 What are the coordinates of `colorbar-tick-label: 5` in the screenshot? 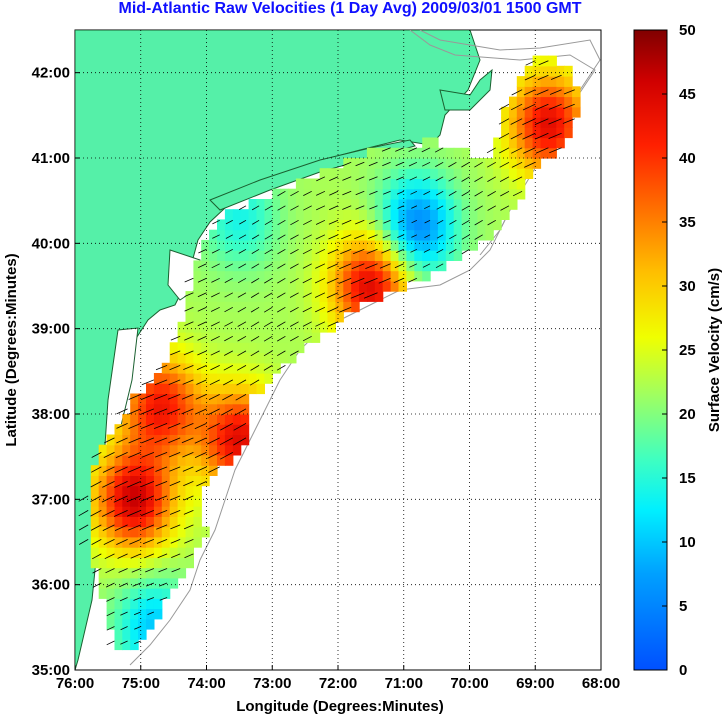 It's located at (683, 606).